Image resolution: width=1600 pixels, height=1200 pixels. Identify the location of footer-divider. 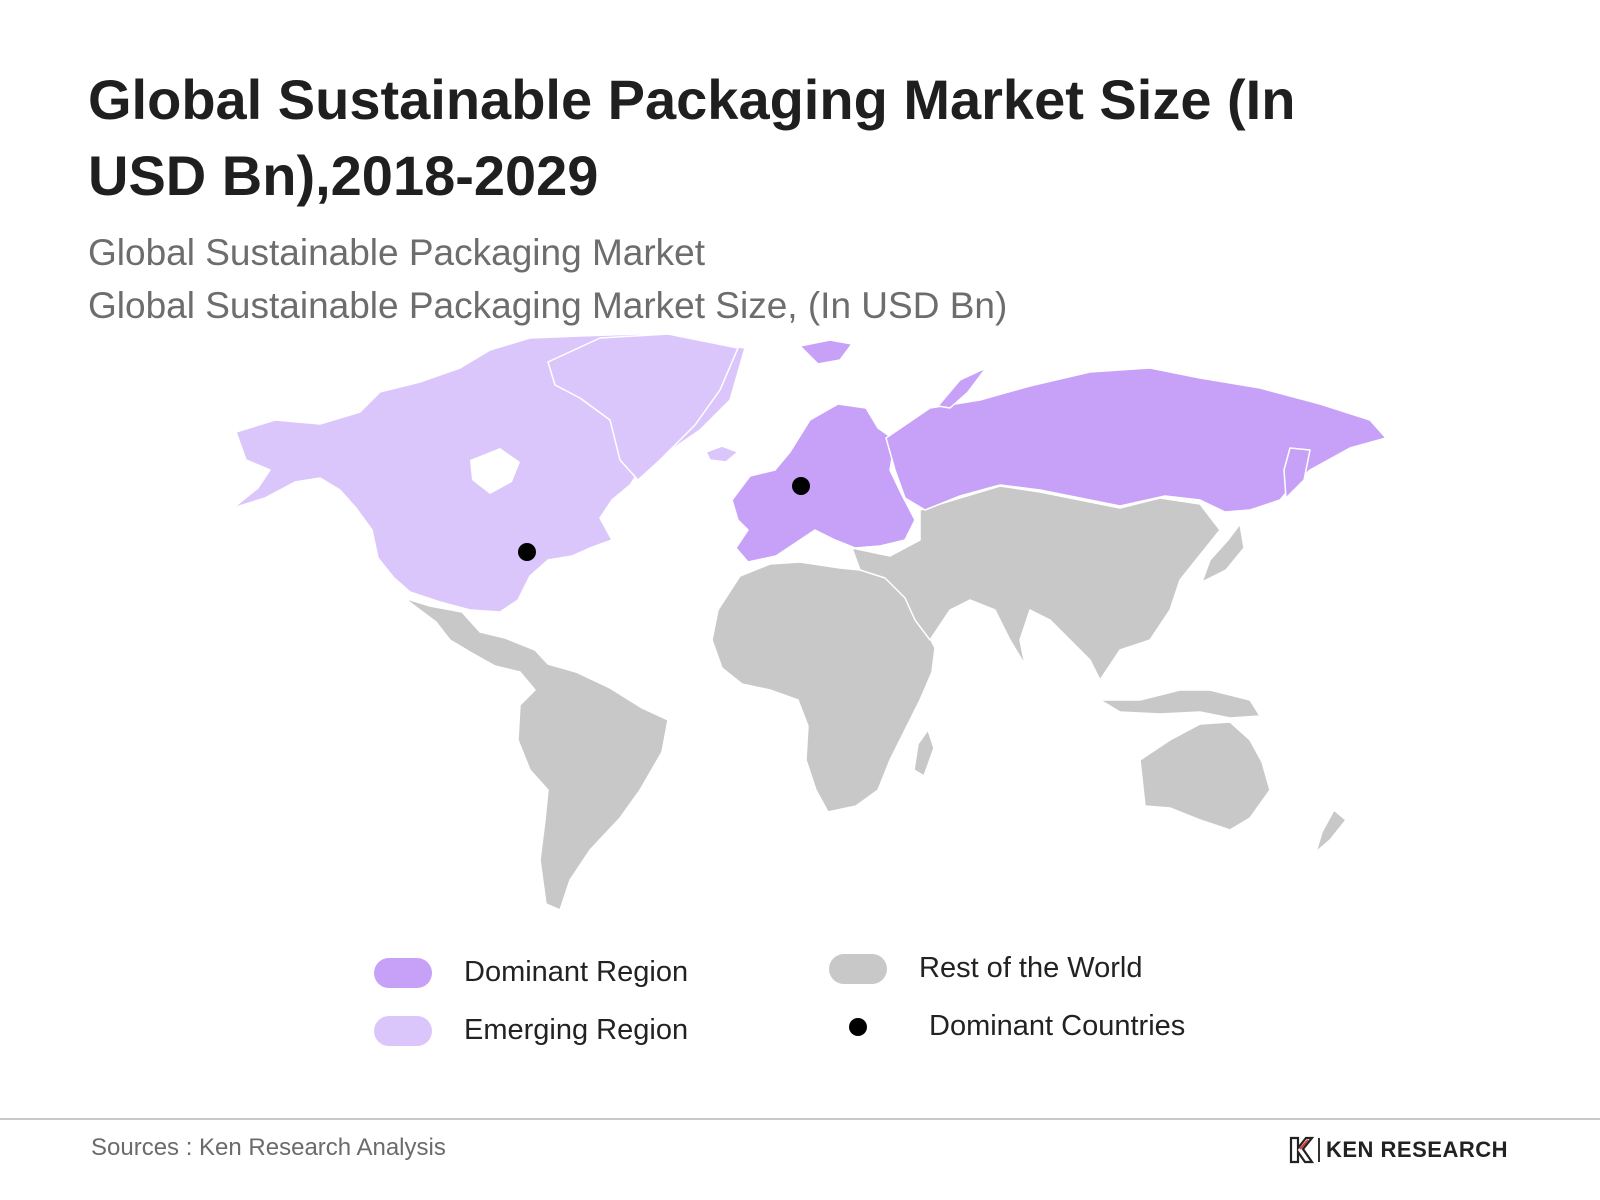
(800, 1119).